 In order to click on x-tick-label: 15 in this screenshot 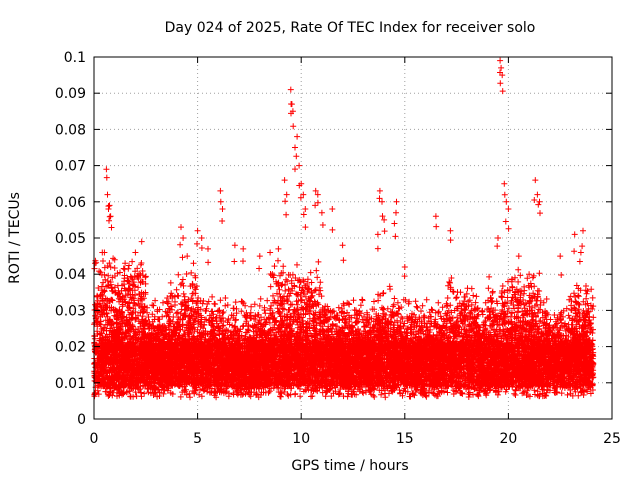, I will do `click(405, 439)`.